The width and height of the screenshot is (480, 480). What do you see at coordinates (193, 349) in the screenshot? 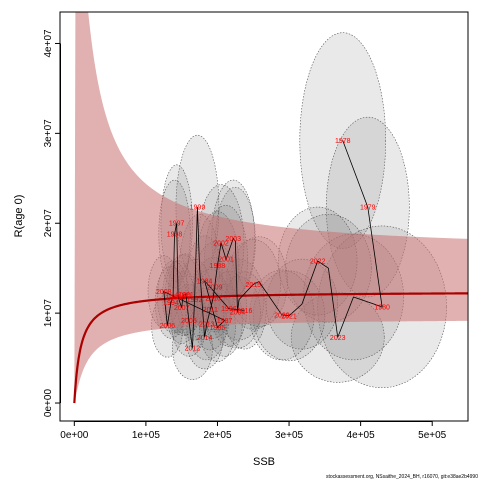
I see `year-label-2012: 2012` at bounding box center [193, 349].